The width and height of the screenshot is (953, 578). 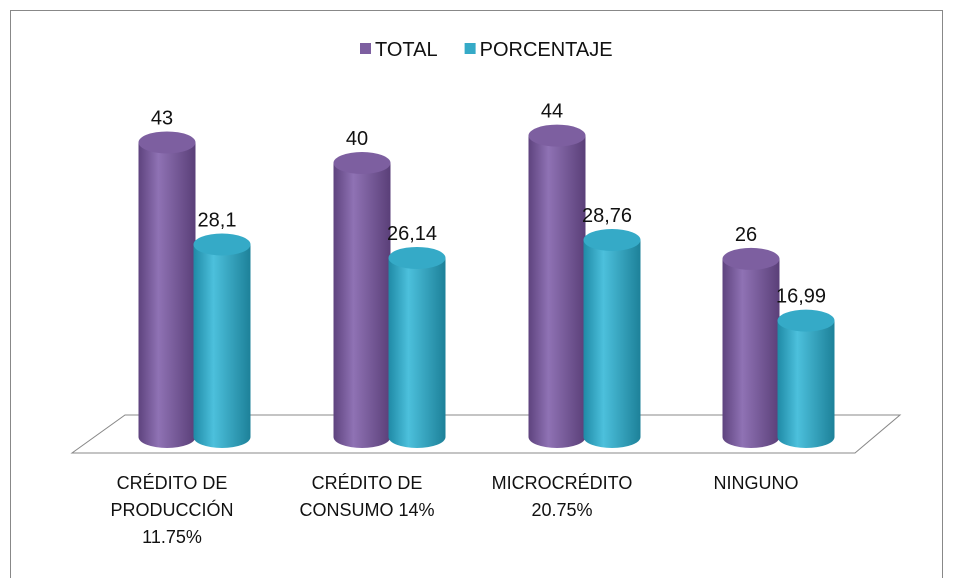 What do you see at coordinates (801, 297) in the screenshot?
I see `data-label: 16,99` at bounding box center [801, 297].